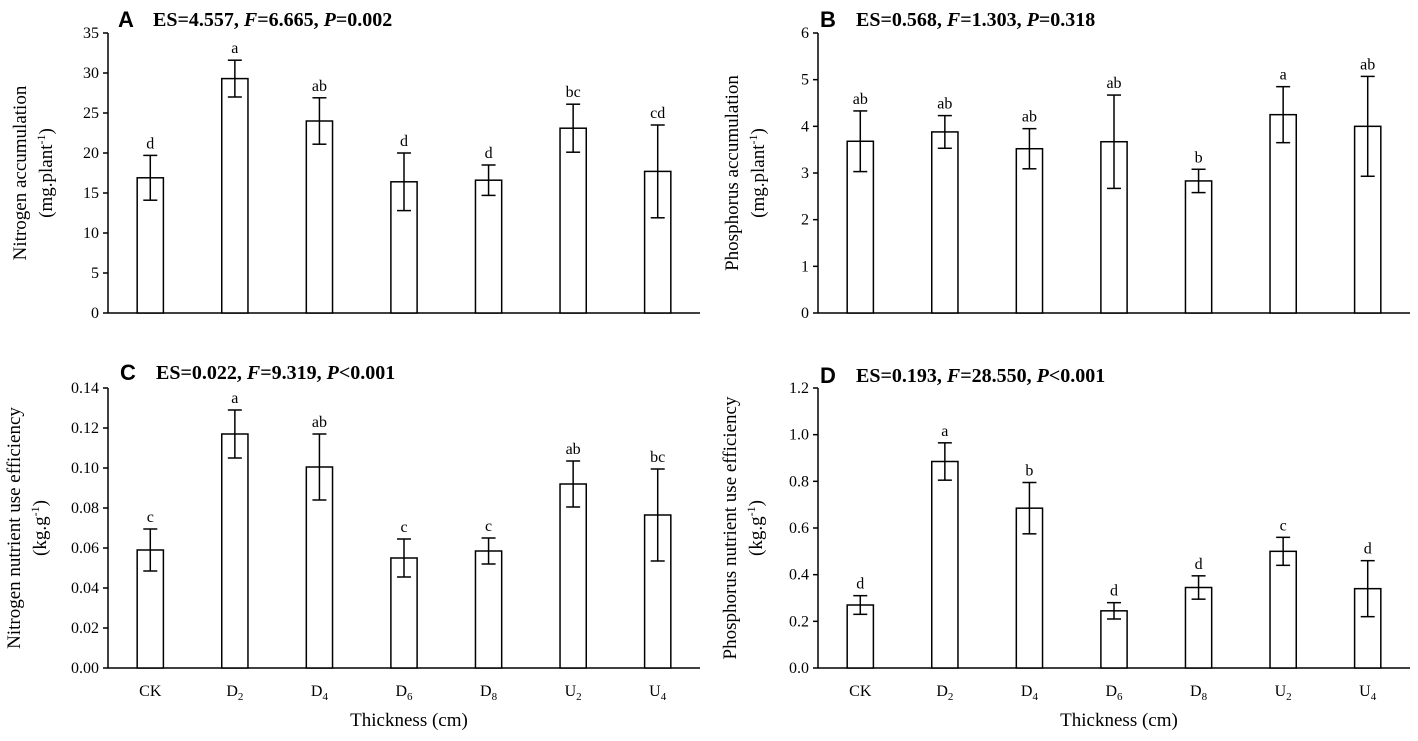 The width and height of the screenshot is (1418, 741). I want to click on stats-label: ES=0.568, F=1.303, P=0.318, so click(975, 20).